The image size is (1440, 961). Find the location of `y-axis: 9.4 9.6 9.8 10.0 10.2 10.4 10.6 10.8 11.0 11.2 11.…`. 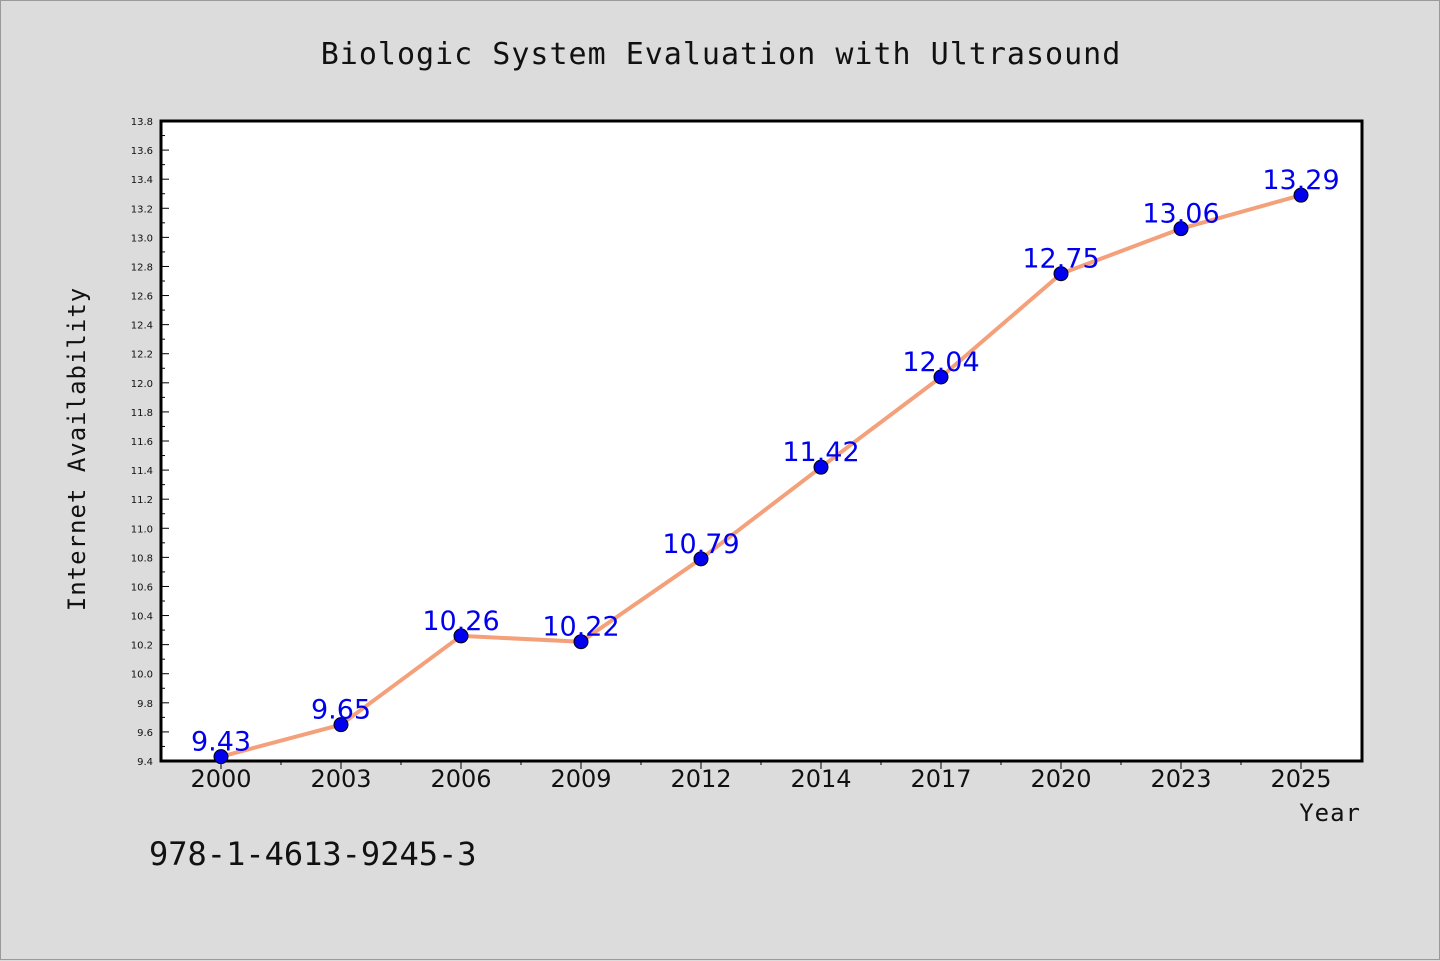

y-axis: 9.4 9.6 9.8 10.0 10.2 10.4 10.6 10.8 11.0 11.2 11.… is located at coordinates (150, 442).